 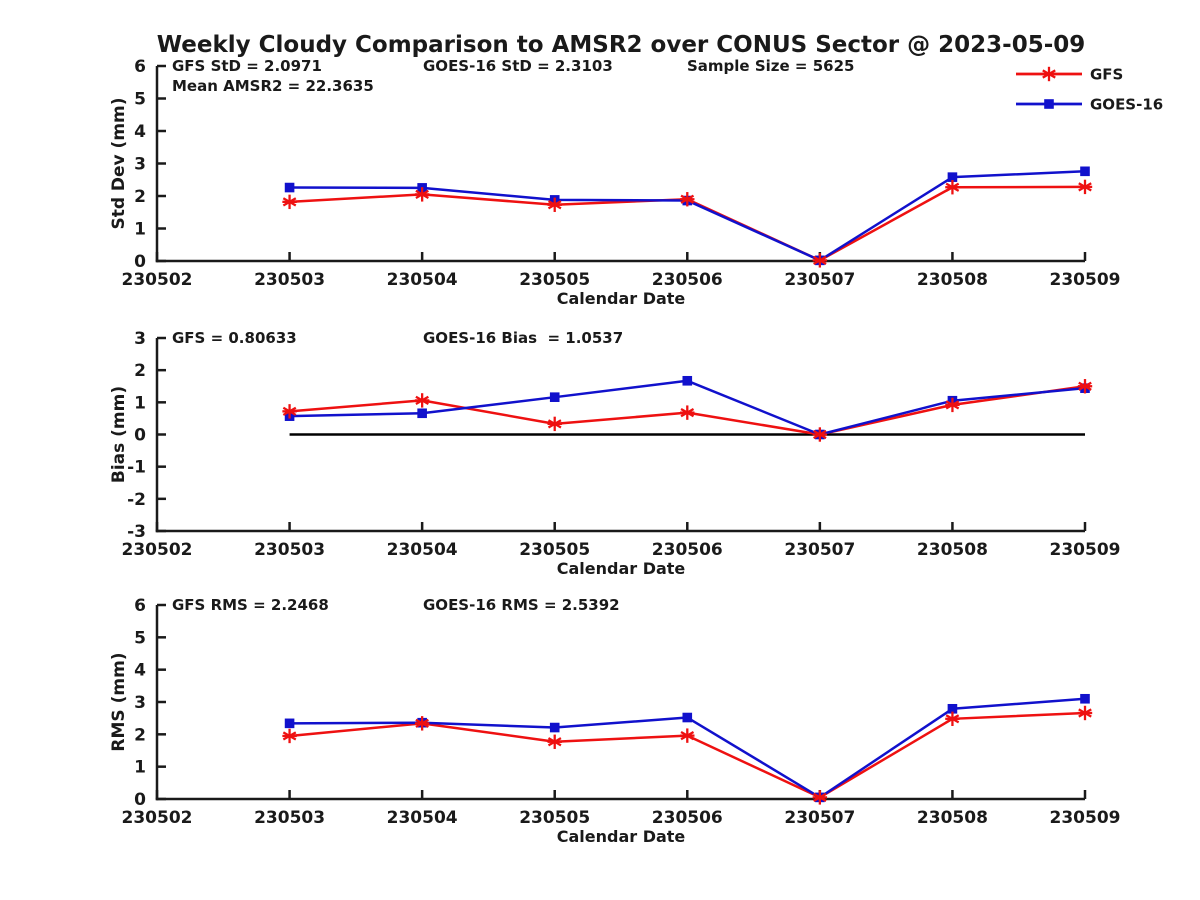 What do you see at coordinates (1126, 105) in the screenshot?
I see `legend-label: GOES-16` at bounding box center [1126, 105].